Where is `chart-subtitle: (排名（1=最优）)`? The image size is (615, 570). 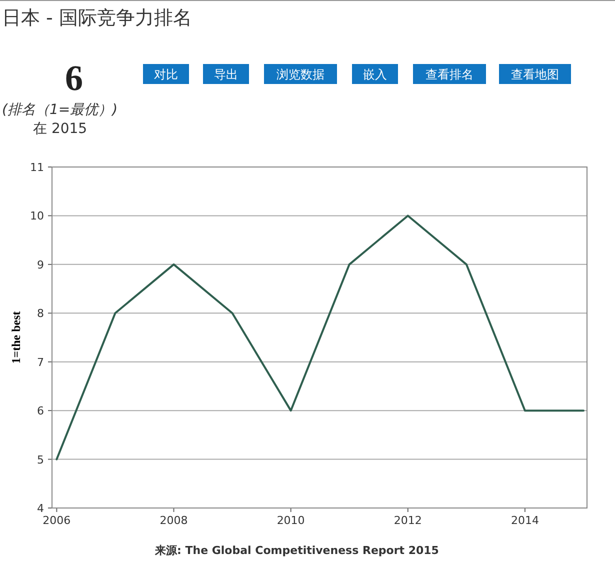
chart-subtitle: (排名（1=最优）) is located at coordinates (60, 110).